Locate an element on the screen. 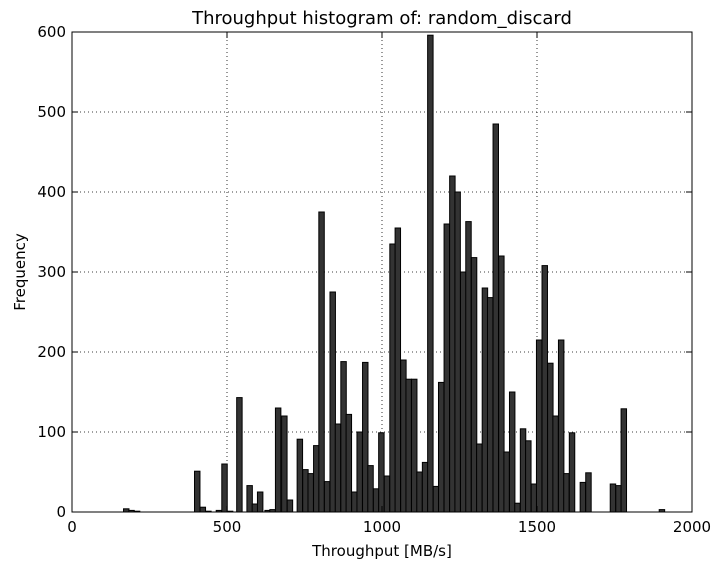 The image size is (723, 570). x-tick-label: 1000 is located at coordinates (382, 527).